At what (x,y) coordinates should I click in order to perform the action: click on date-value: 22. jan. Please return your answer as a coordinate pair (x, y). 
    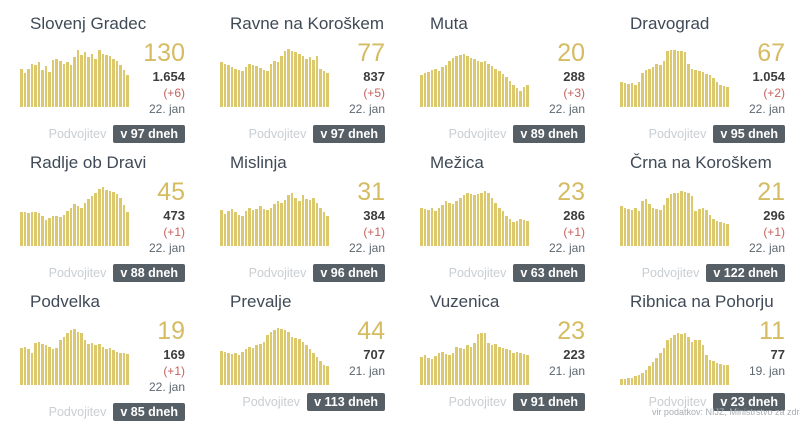
    Looking at the image, I should click on (166, 108).